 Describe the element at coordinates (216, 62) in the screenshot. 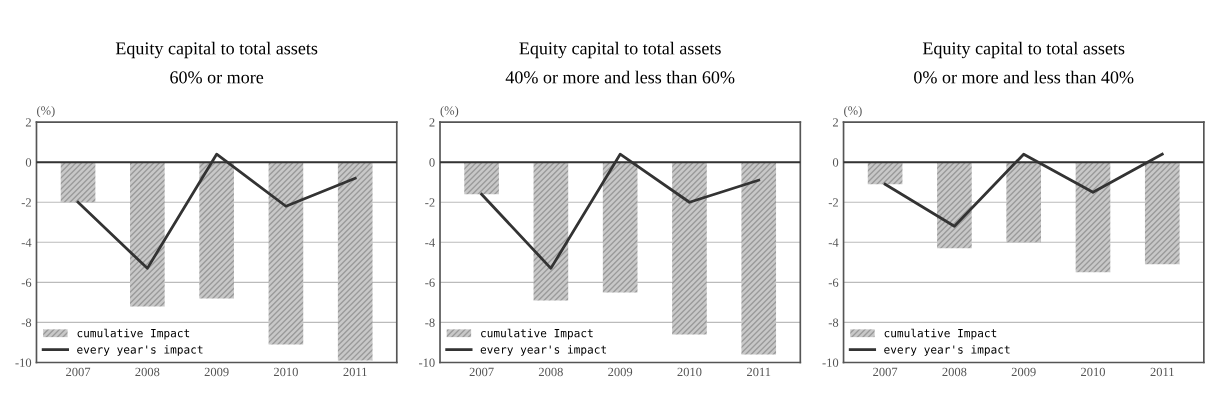

I see `chart-title: Equity capital to total assets 60% or more` at that location.